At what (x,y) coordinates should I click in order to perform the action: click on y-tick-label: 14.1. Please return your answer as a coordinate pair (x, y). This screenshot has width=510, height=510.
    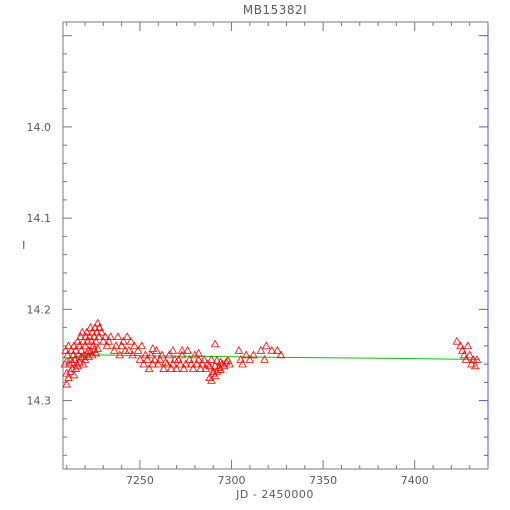
    Looking at the image, I should click on (39, 218).